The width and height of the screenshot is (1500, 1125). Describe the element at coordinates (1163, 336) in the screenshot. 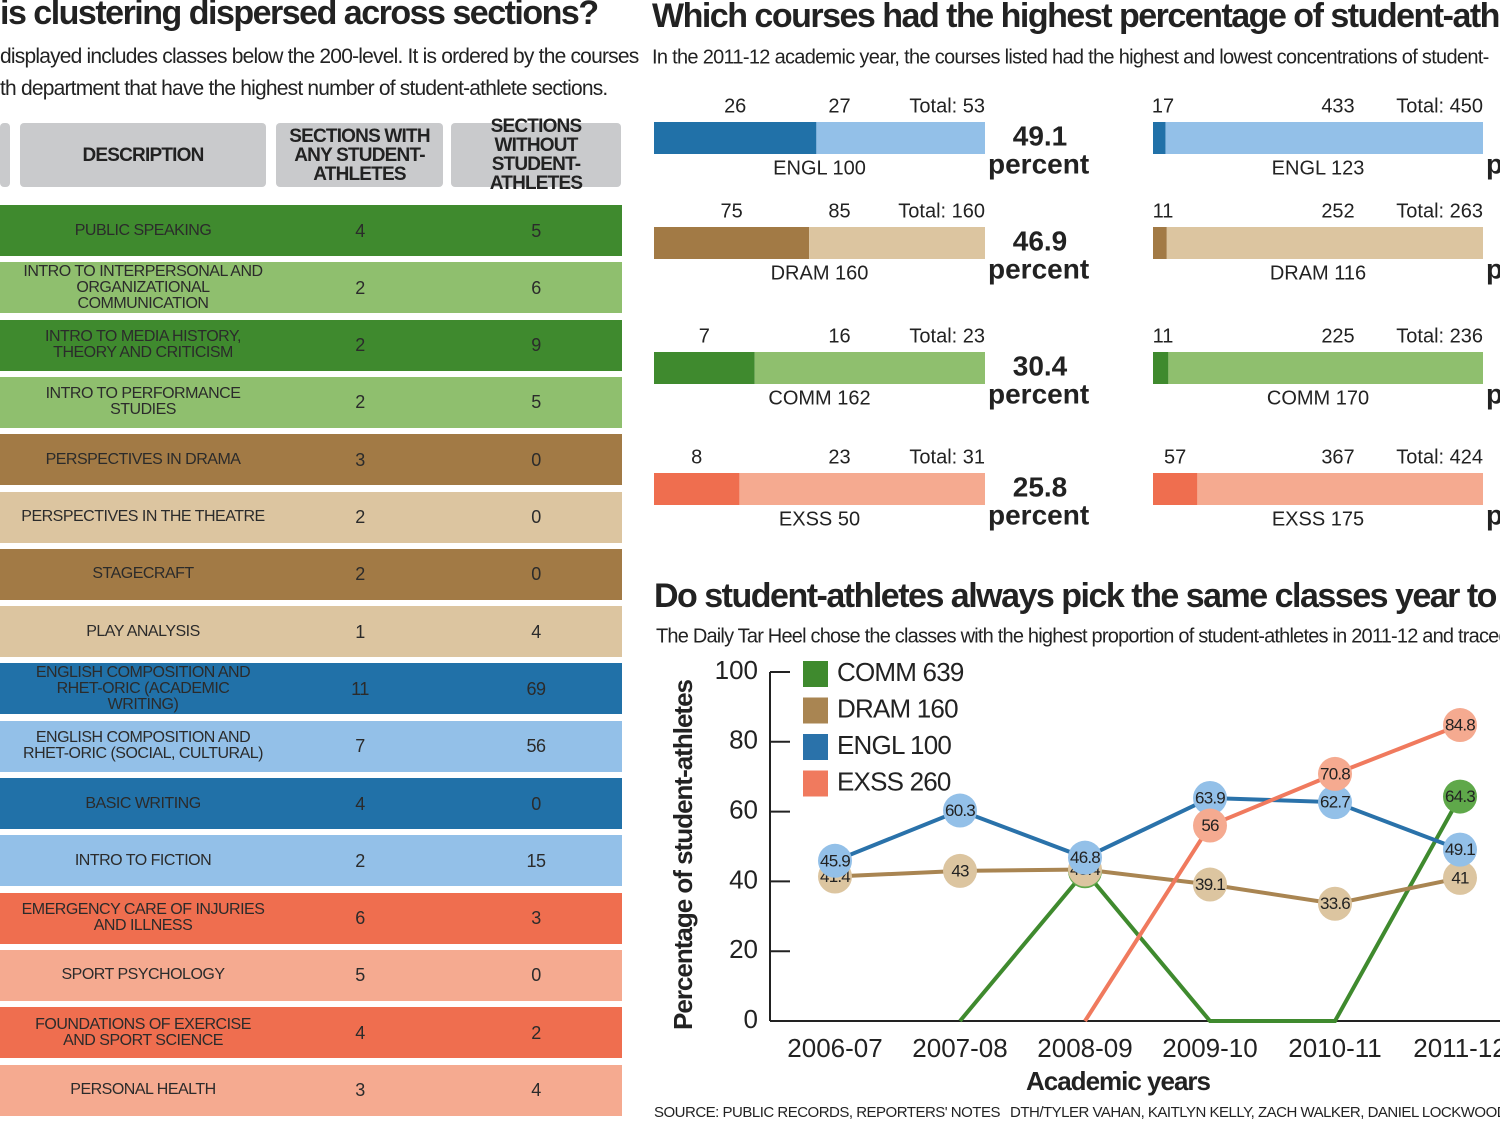

I see `athlete-count: 11` at that location.